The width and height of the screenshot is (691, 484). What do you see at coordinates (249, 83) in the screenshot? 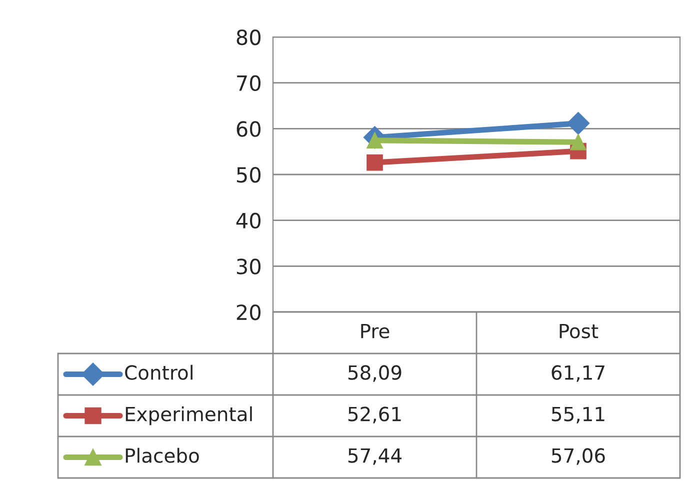
I see `y-tick-label: 70` at bounding box center [249, 83].